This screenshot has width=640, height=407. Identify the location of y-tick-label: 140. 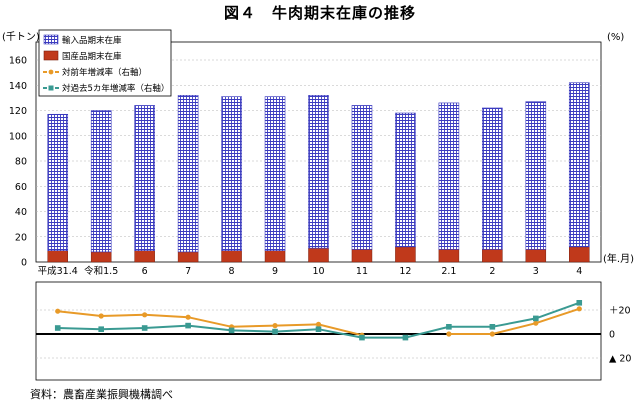
(18, 86).